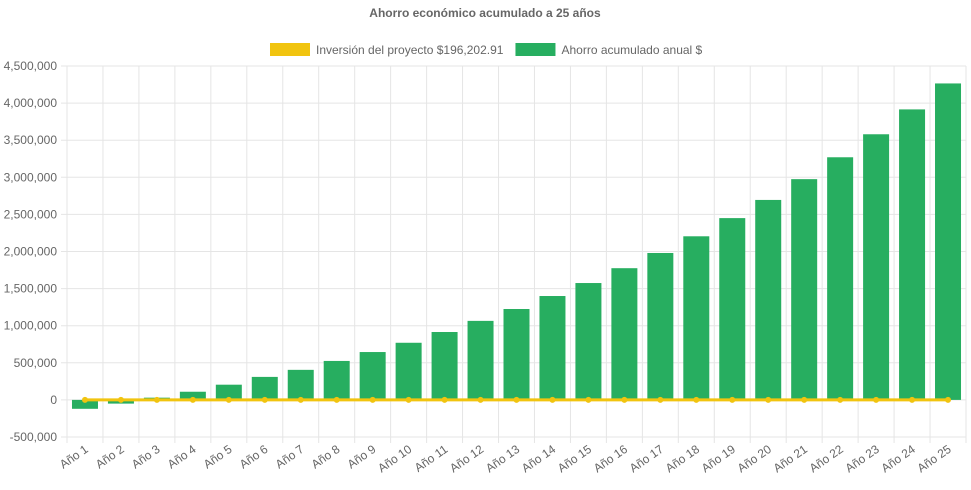 Image resolution: width=971 pixels, height=490 pixels. Describe the element at coordinates (826, 458) in the screenshot. I see `x-tick-label: Año 22` at that location.